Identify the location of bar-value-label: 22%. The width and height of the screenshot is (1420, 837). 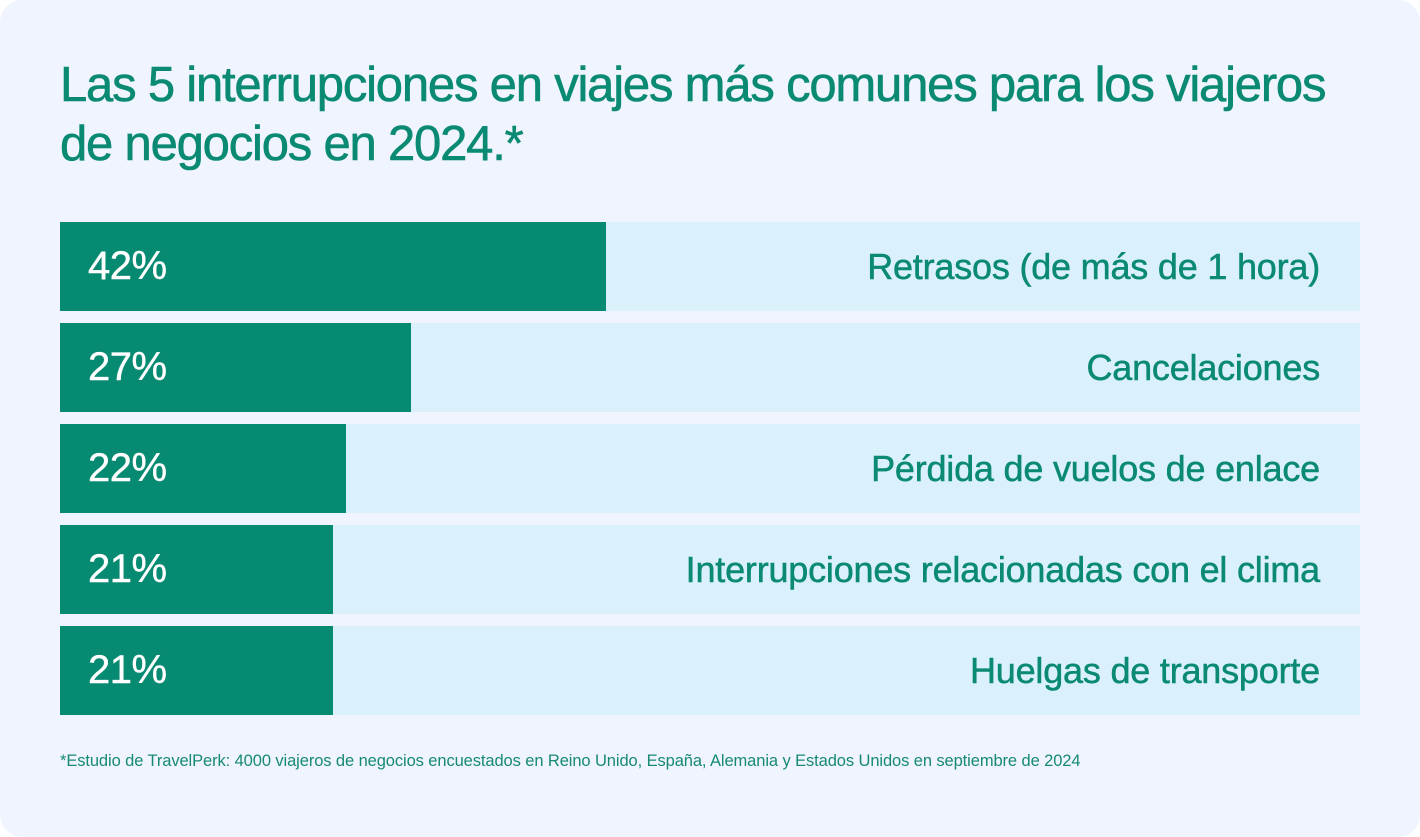
(127, 468).